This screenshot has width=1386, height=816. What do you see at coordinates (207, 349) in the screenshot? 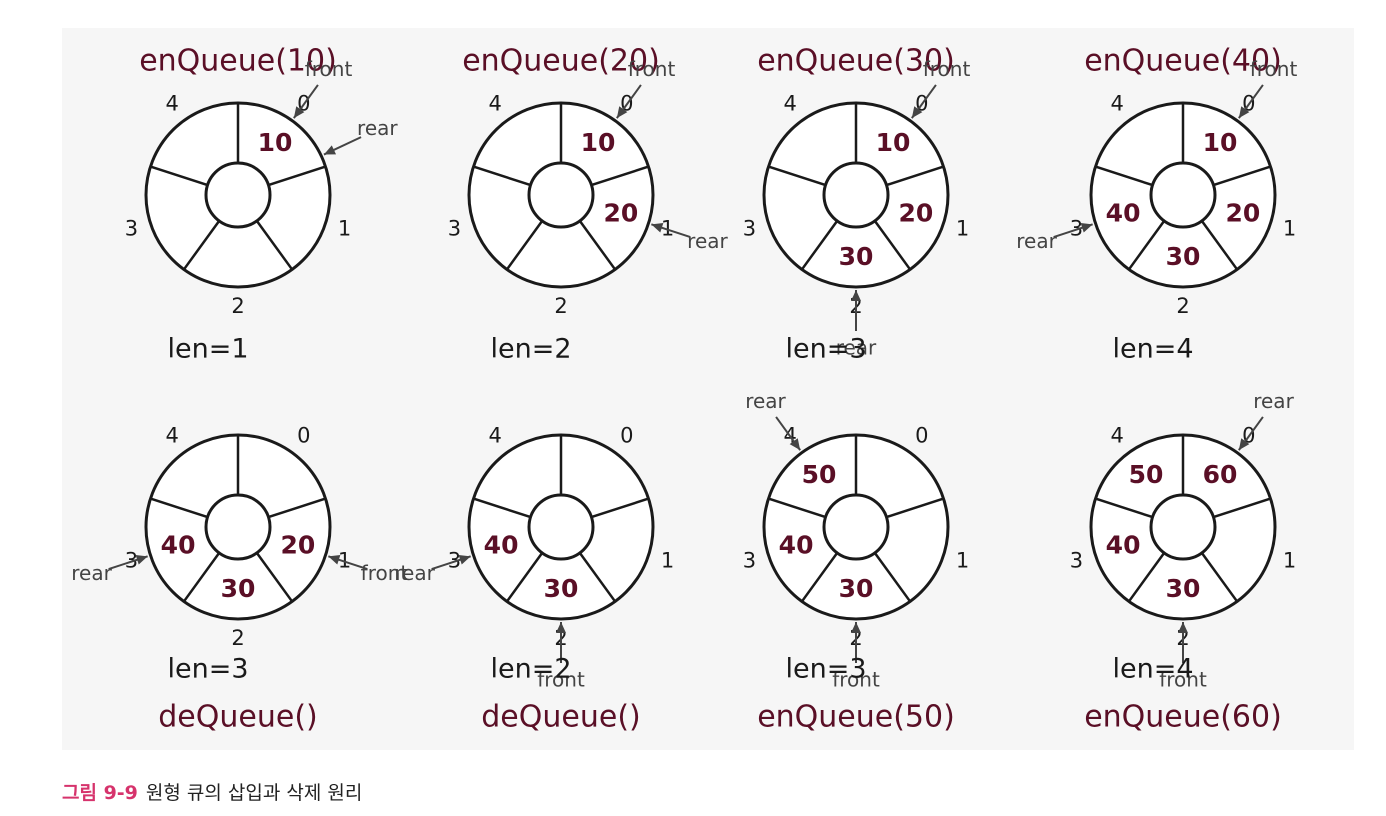
I see `length-label: len=1` at bounding box center [207, 349].